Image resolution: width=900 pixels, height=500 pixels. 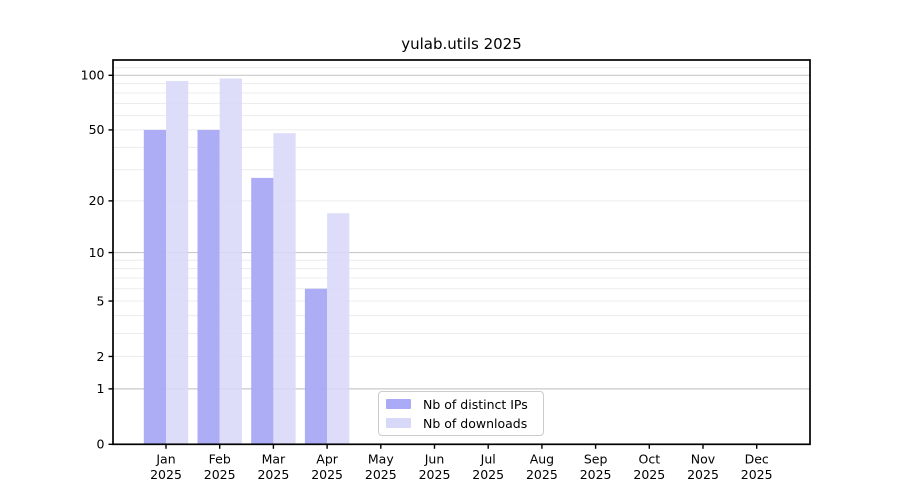 I want to click on x-tick-label-month: Mar, so click(x=274, y=459).